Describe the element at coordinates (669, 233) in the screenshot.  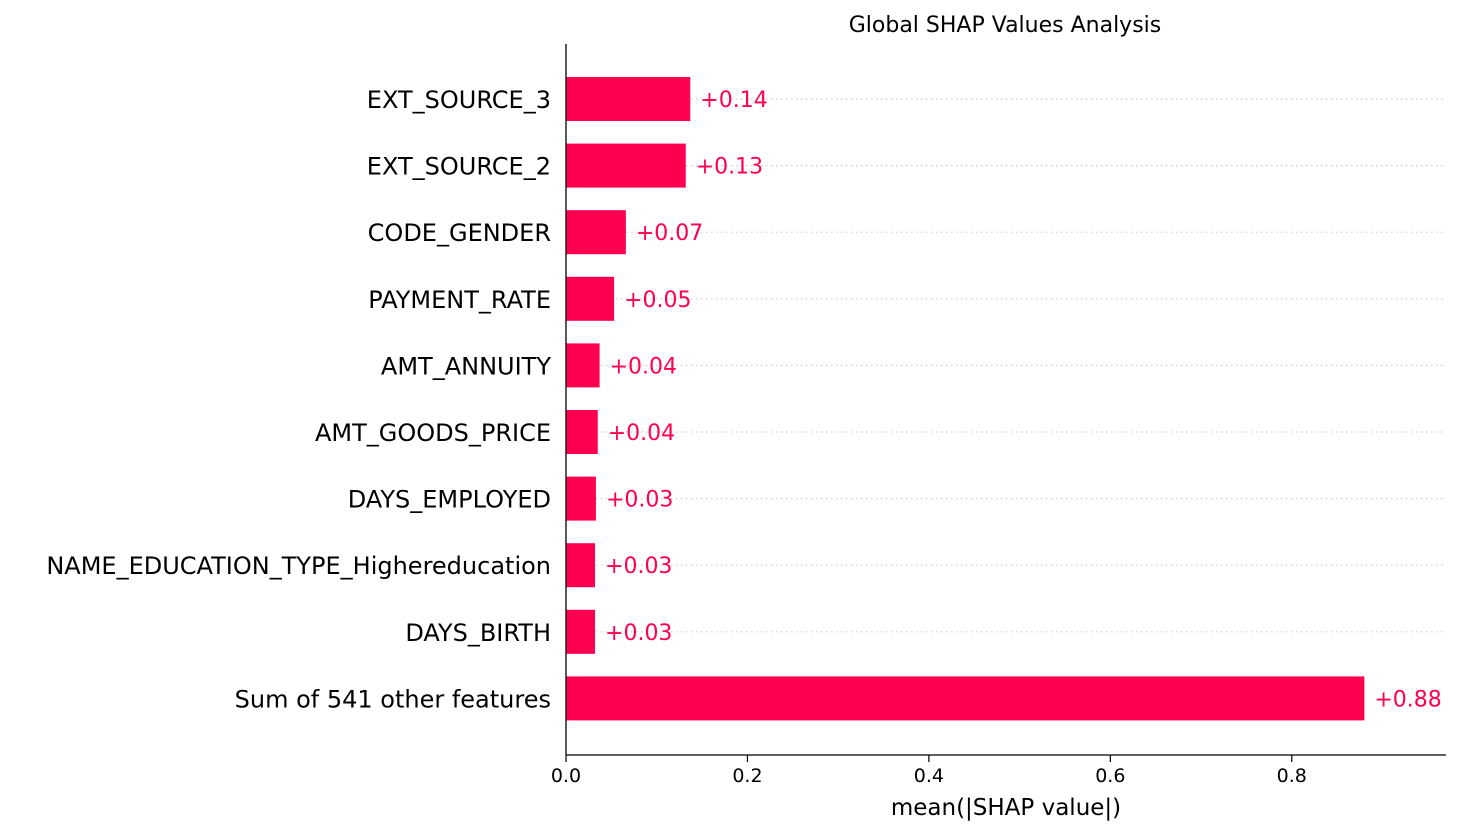
I see `value-label: +0.07` at that location.